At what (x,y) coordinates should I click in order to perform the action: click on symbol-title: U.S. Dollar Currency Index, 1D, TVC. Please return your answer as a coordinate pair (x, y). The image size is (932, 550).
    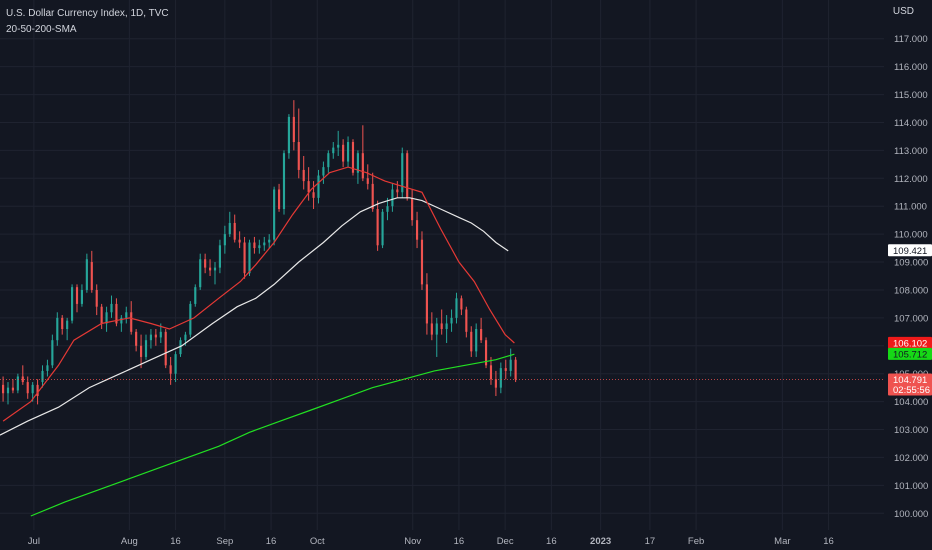
    Looking at the image, I should click on (87, 13).